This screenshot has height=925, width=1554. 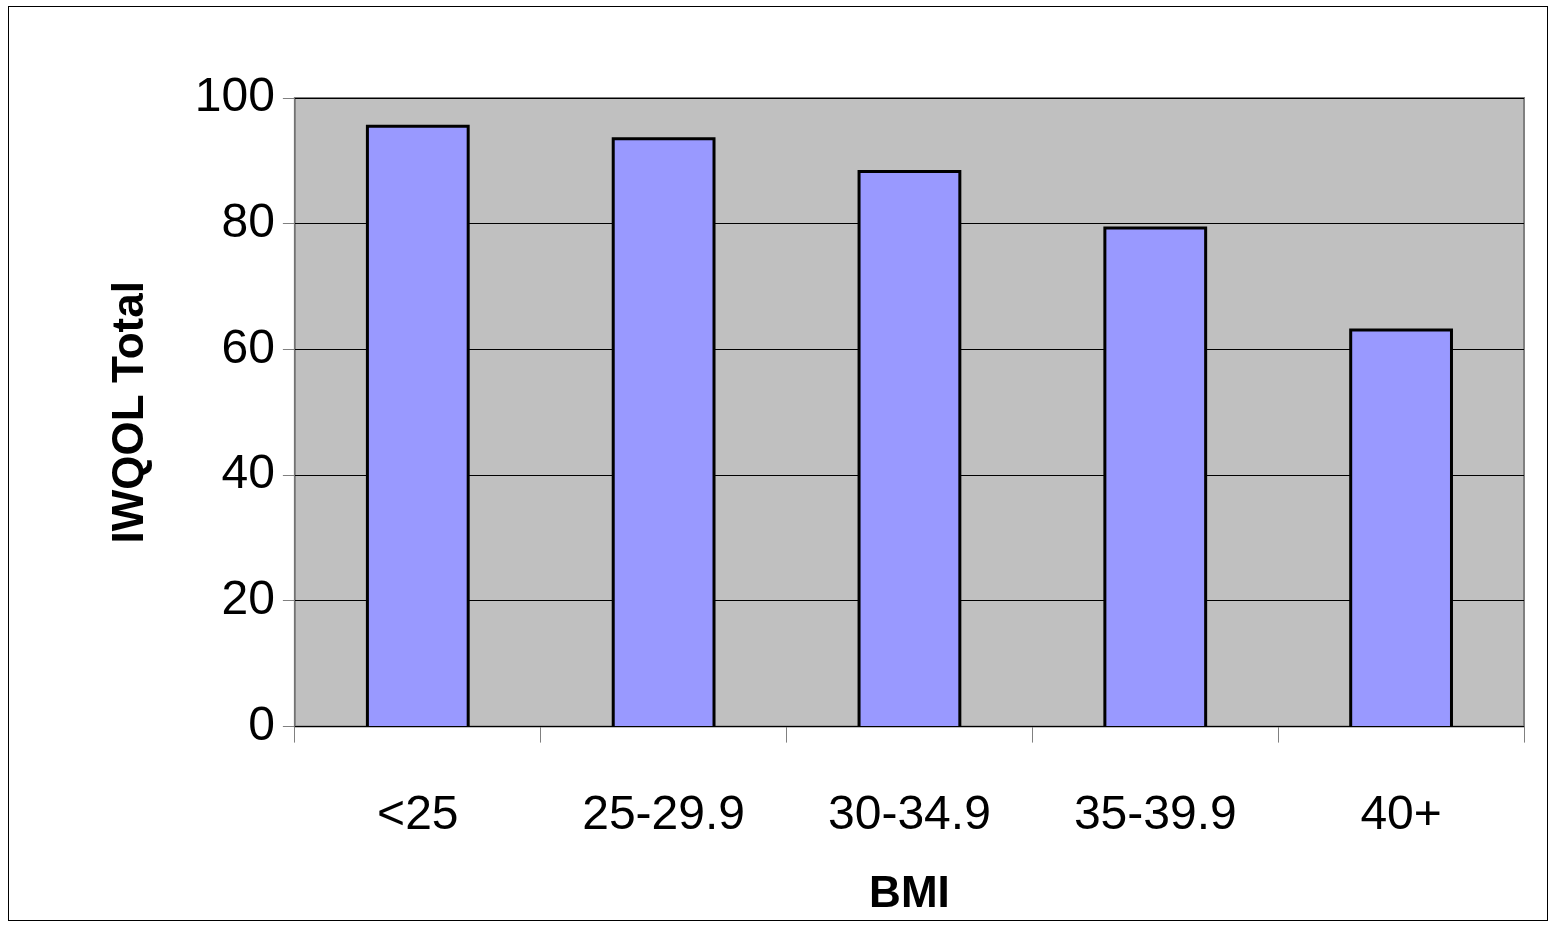 I want to click on x-tick-label: <25, so click(x=418, y=812).